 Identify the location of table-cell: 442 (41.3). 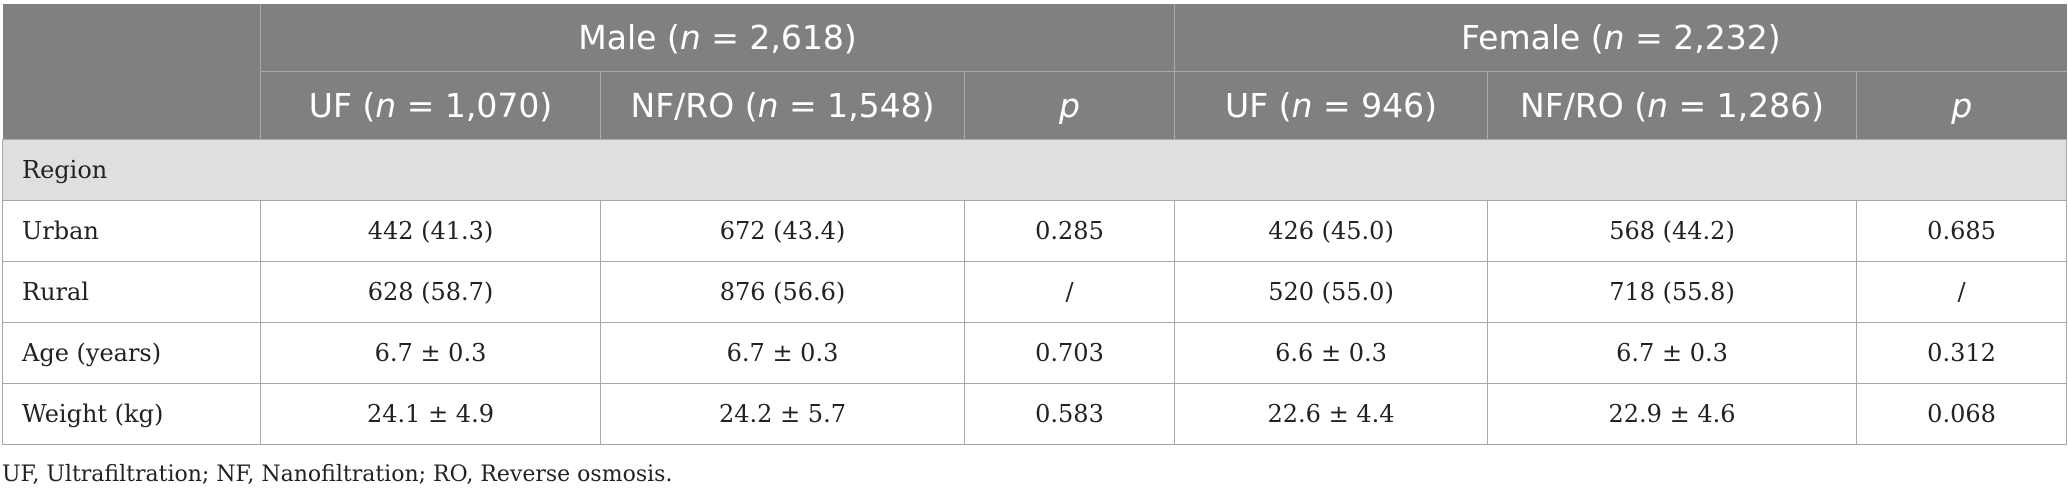
(430, 231).